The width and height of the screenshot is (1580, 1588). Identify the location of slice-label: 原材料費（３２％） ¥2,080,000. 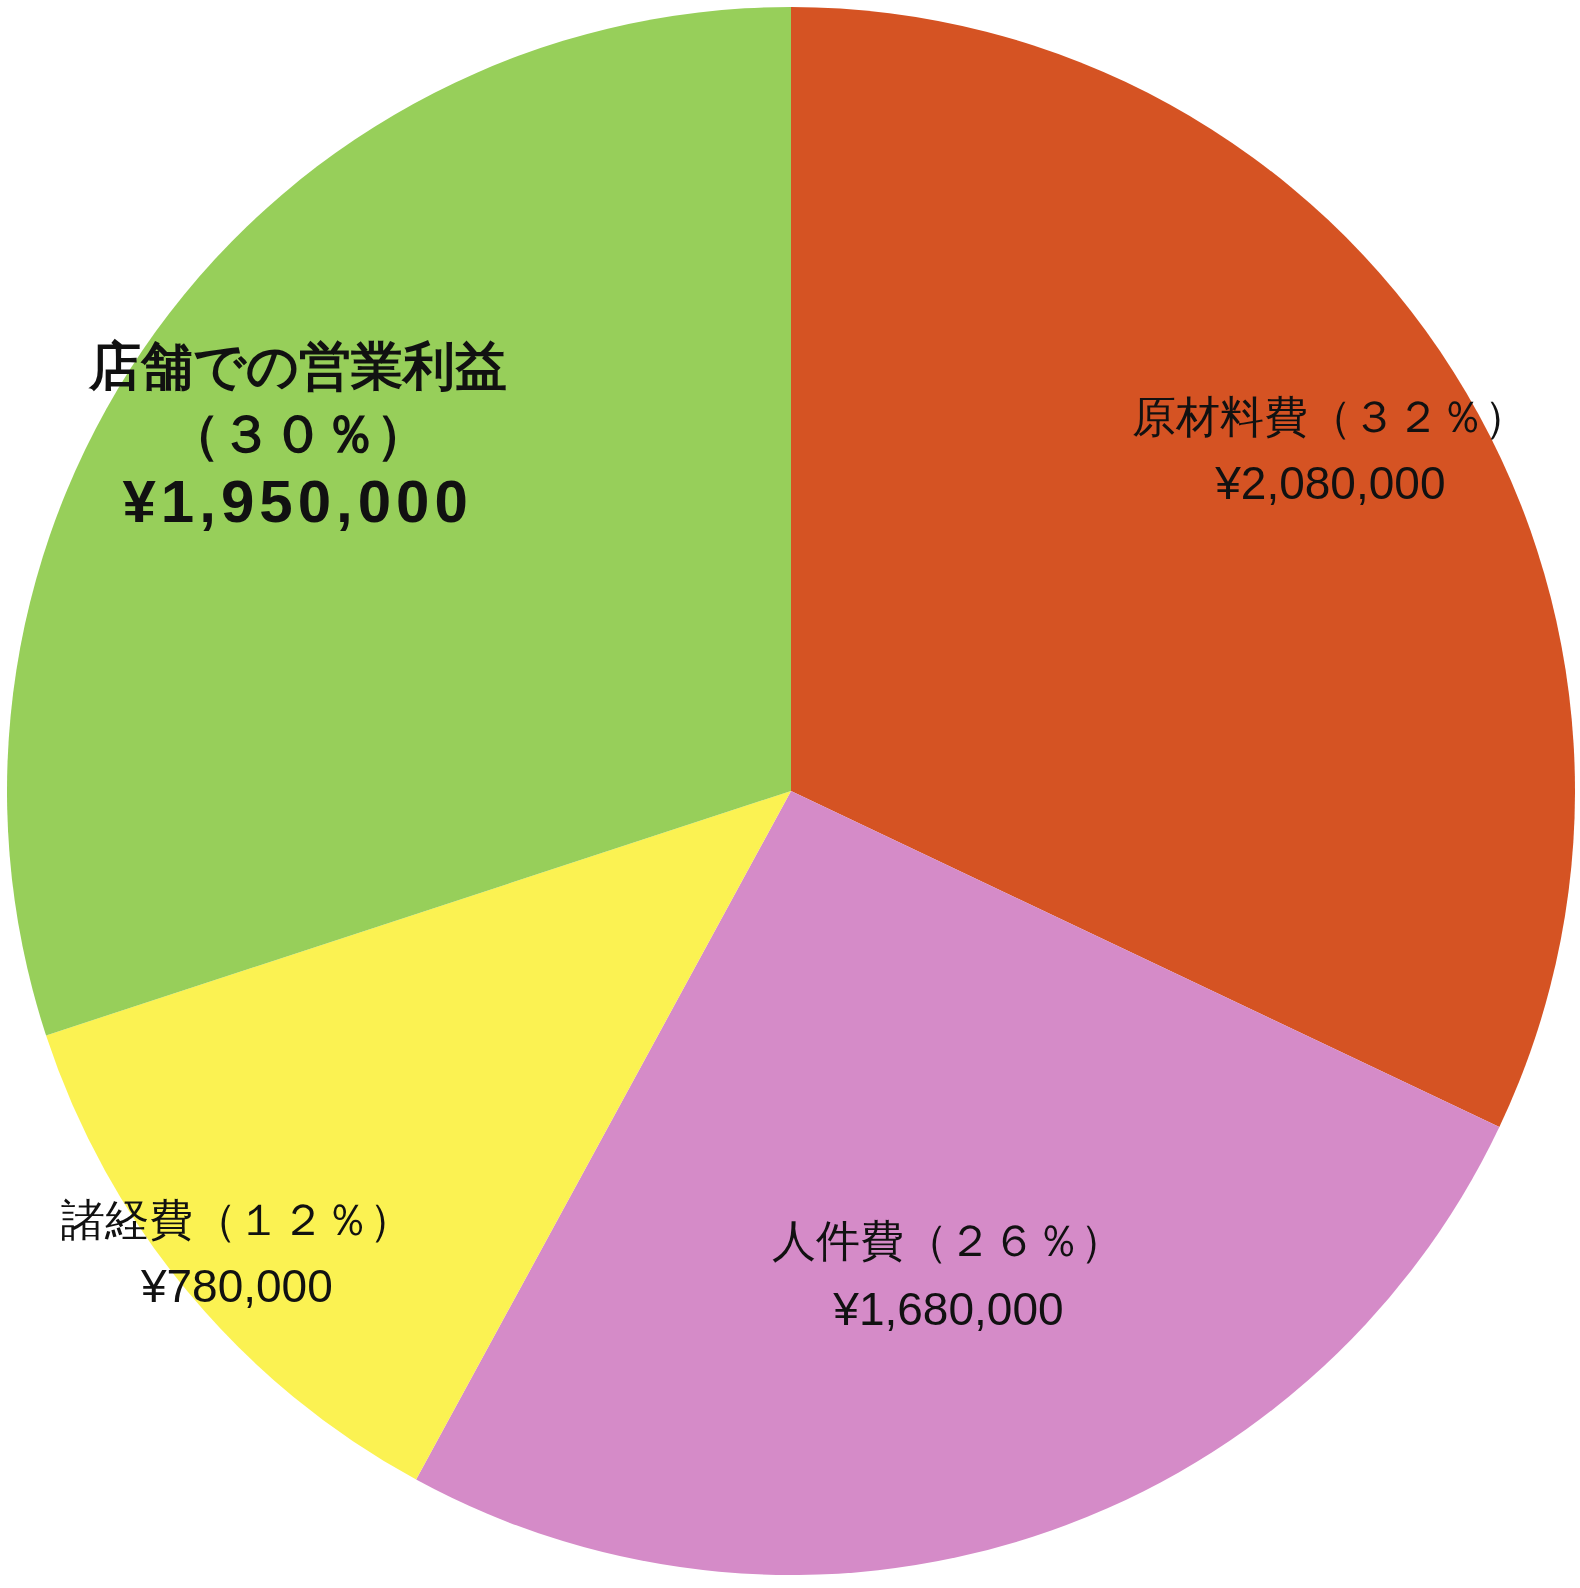
(1330, 450).